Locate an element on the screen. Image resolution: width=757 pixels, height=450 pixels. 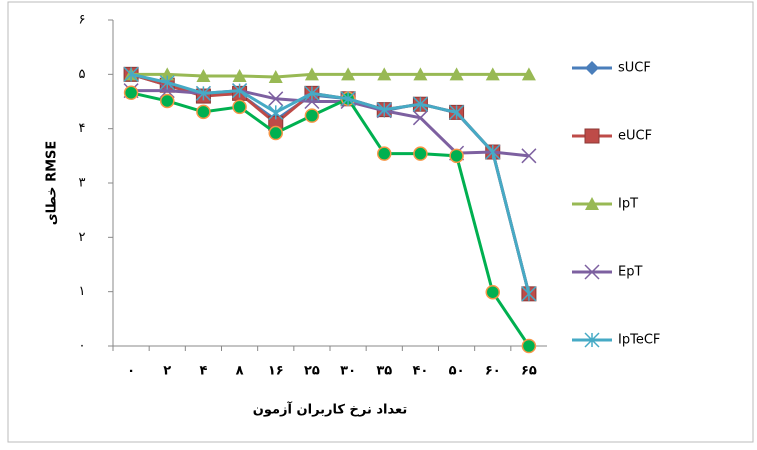
x-tick-label: ۳۰ is located at coordinates (348, 371).